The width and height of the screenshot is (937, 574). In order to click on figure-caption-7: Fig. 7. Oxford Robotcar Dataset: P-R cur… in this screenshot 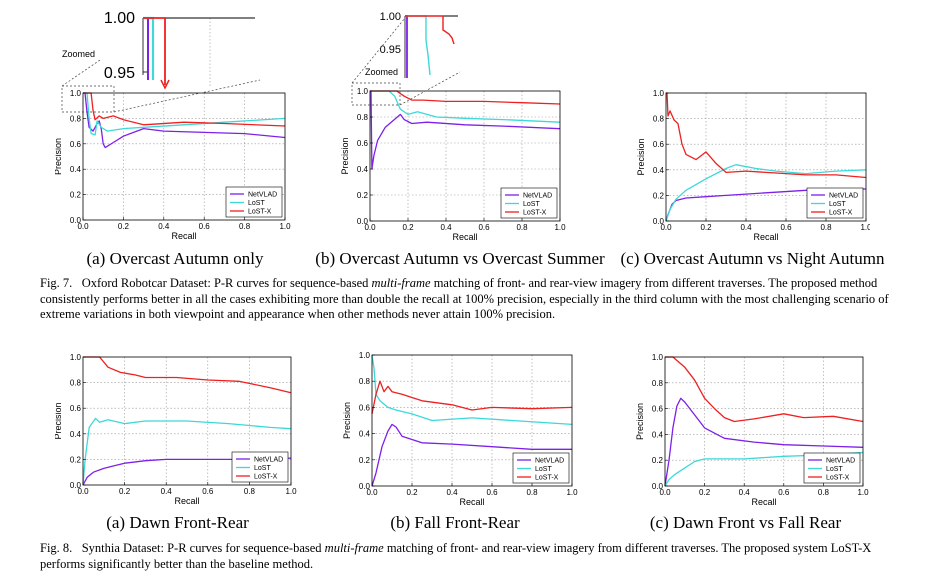, I will do `click(474, 299)`.